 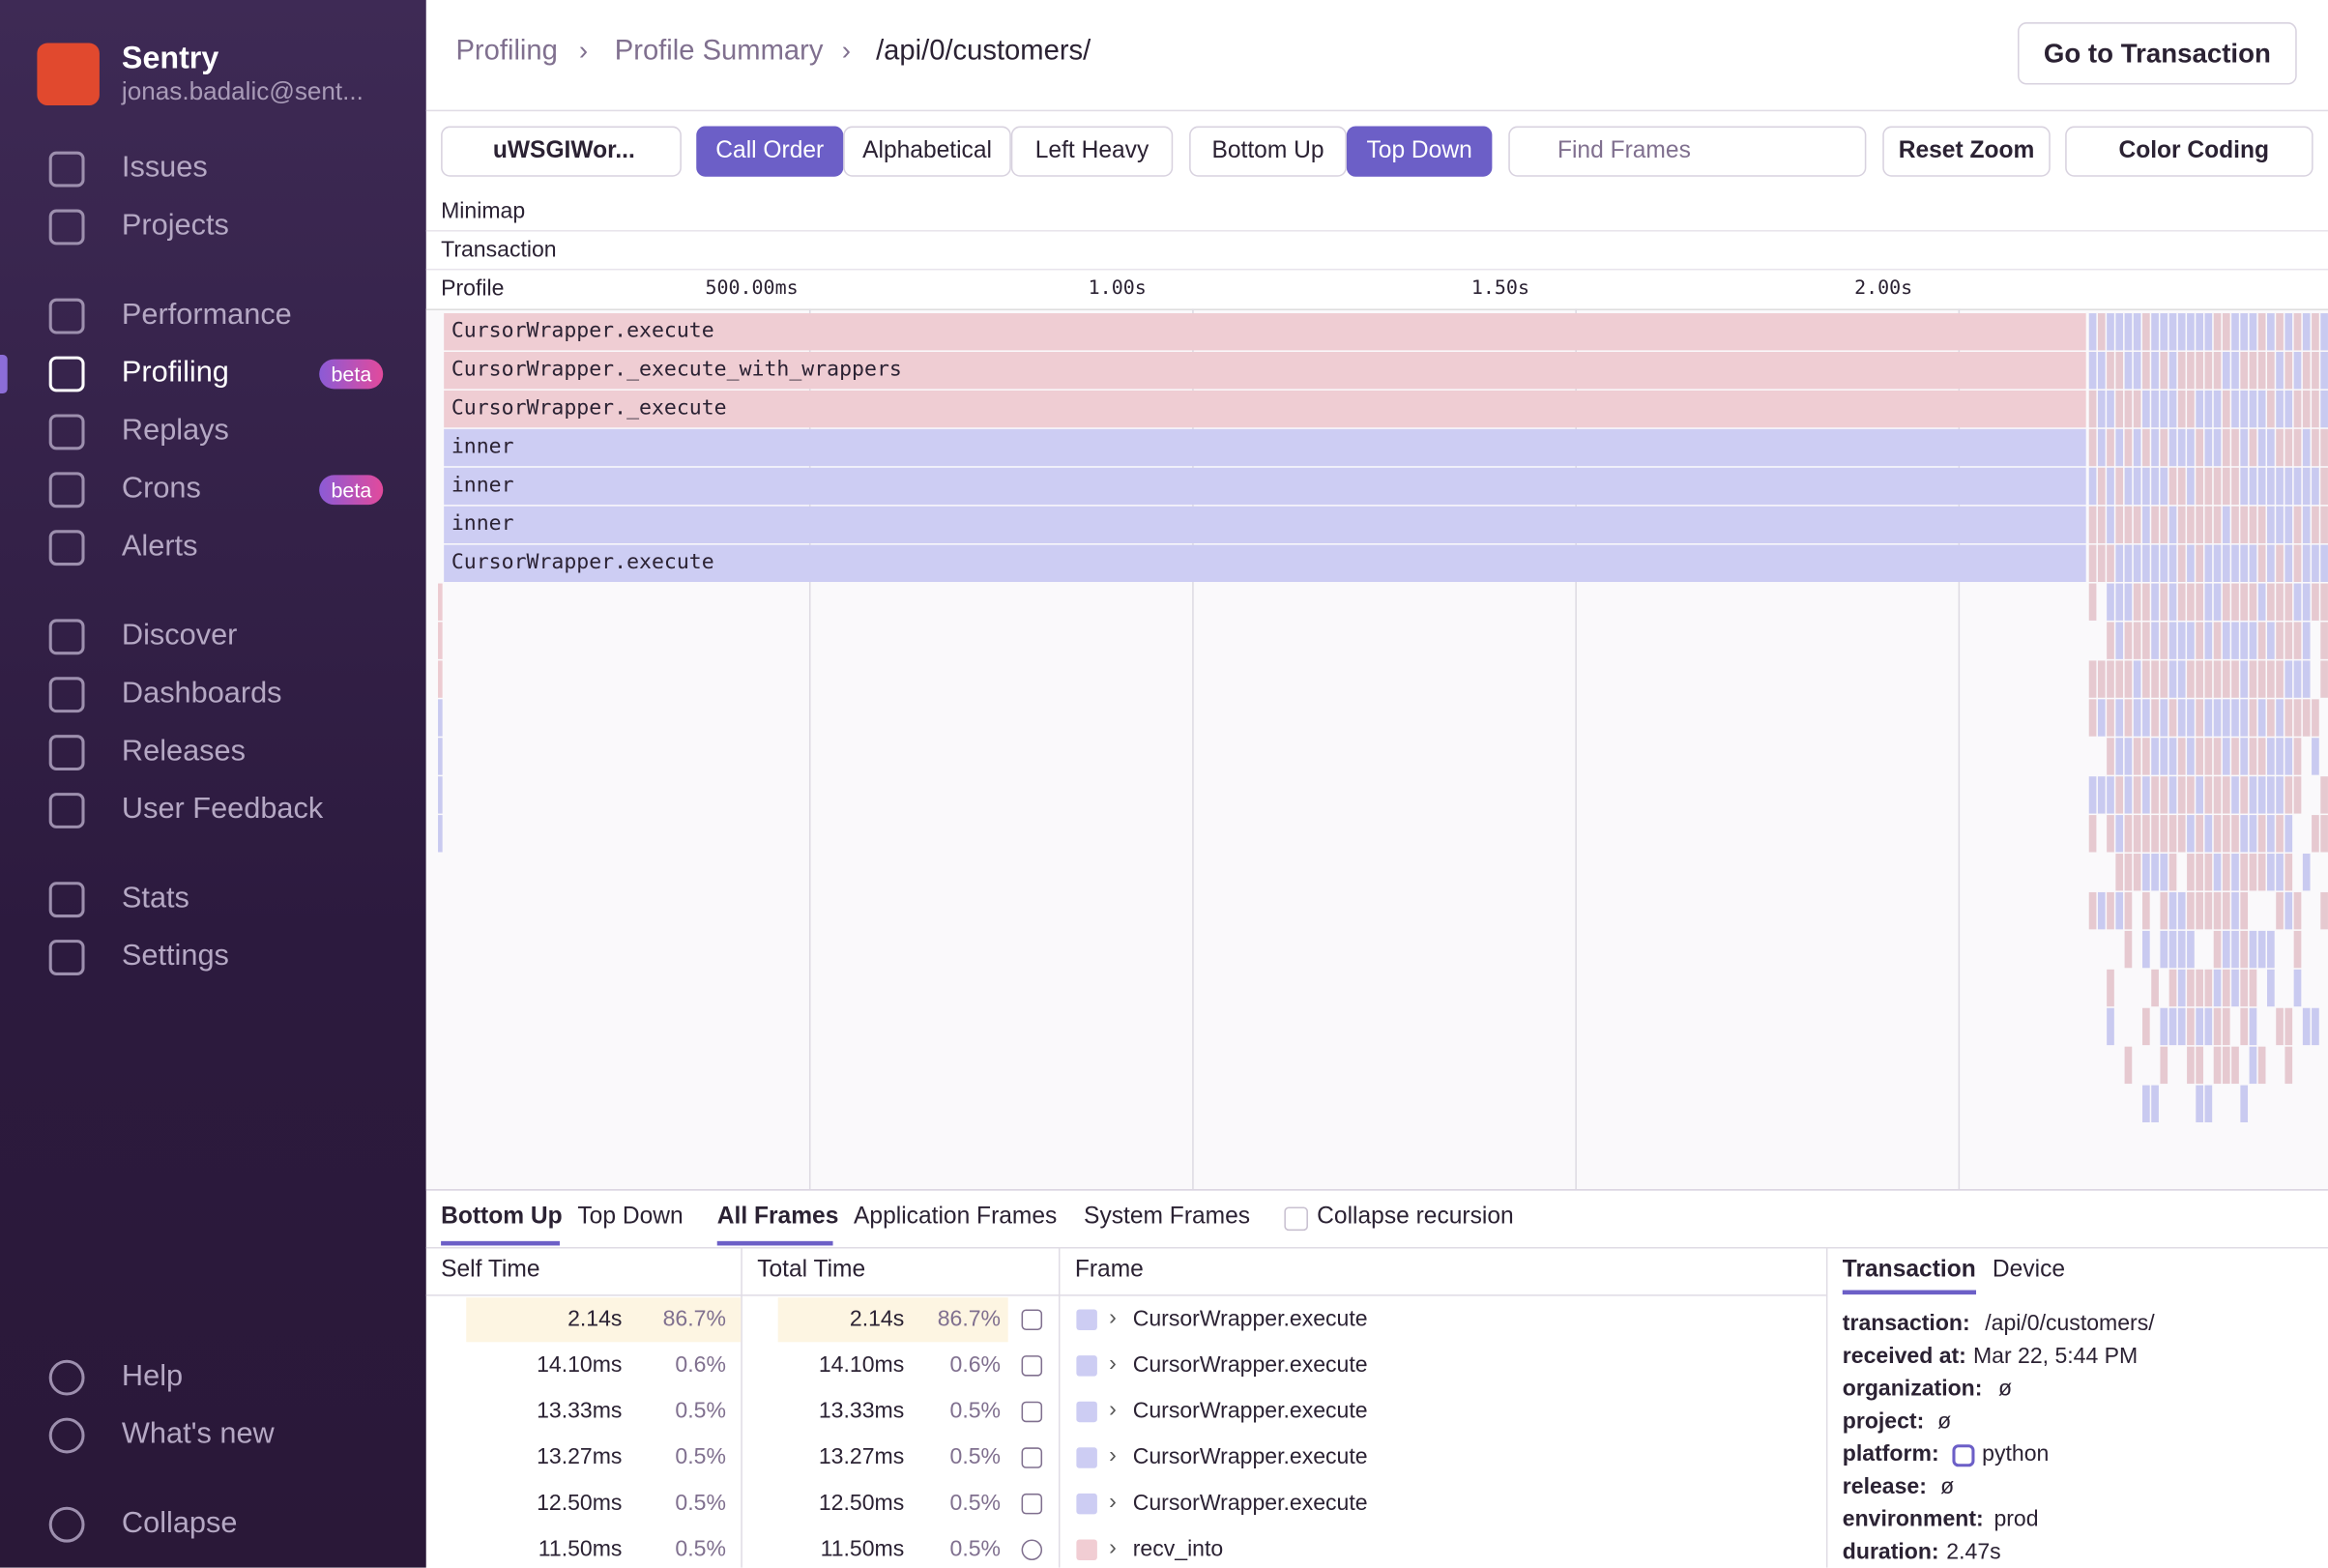 I want to click on tab: Bottom Up, so click(x=502, y=1217).